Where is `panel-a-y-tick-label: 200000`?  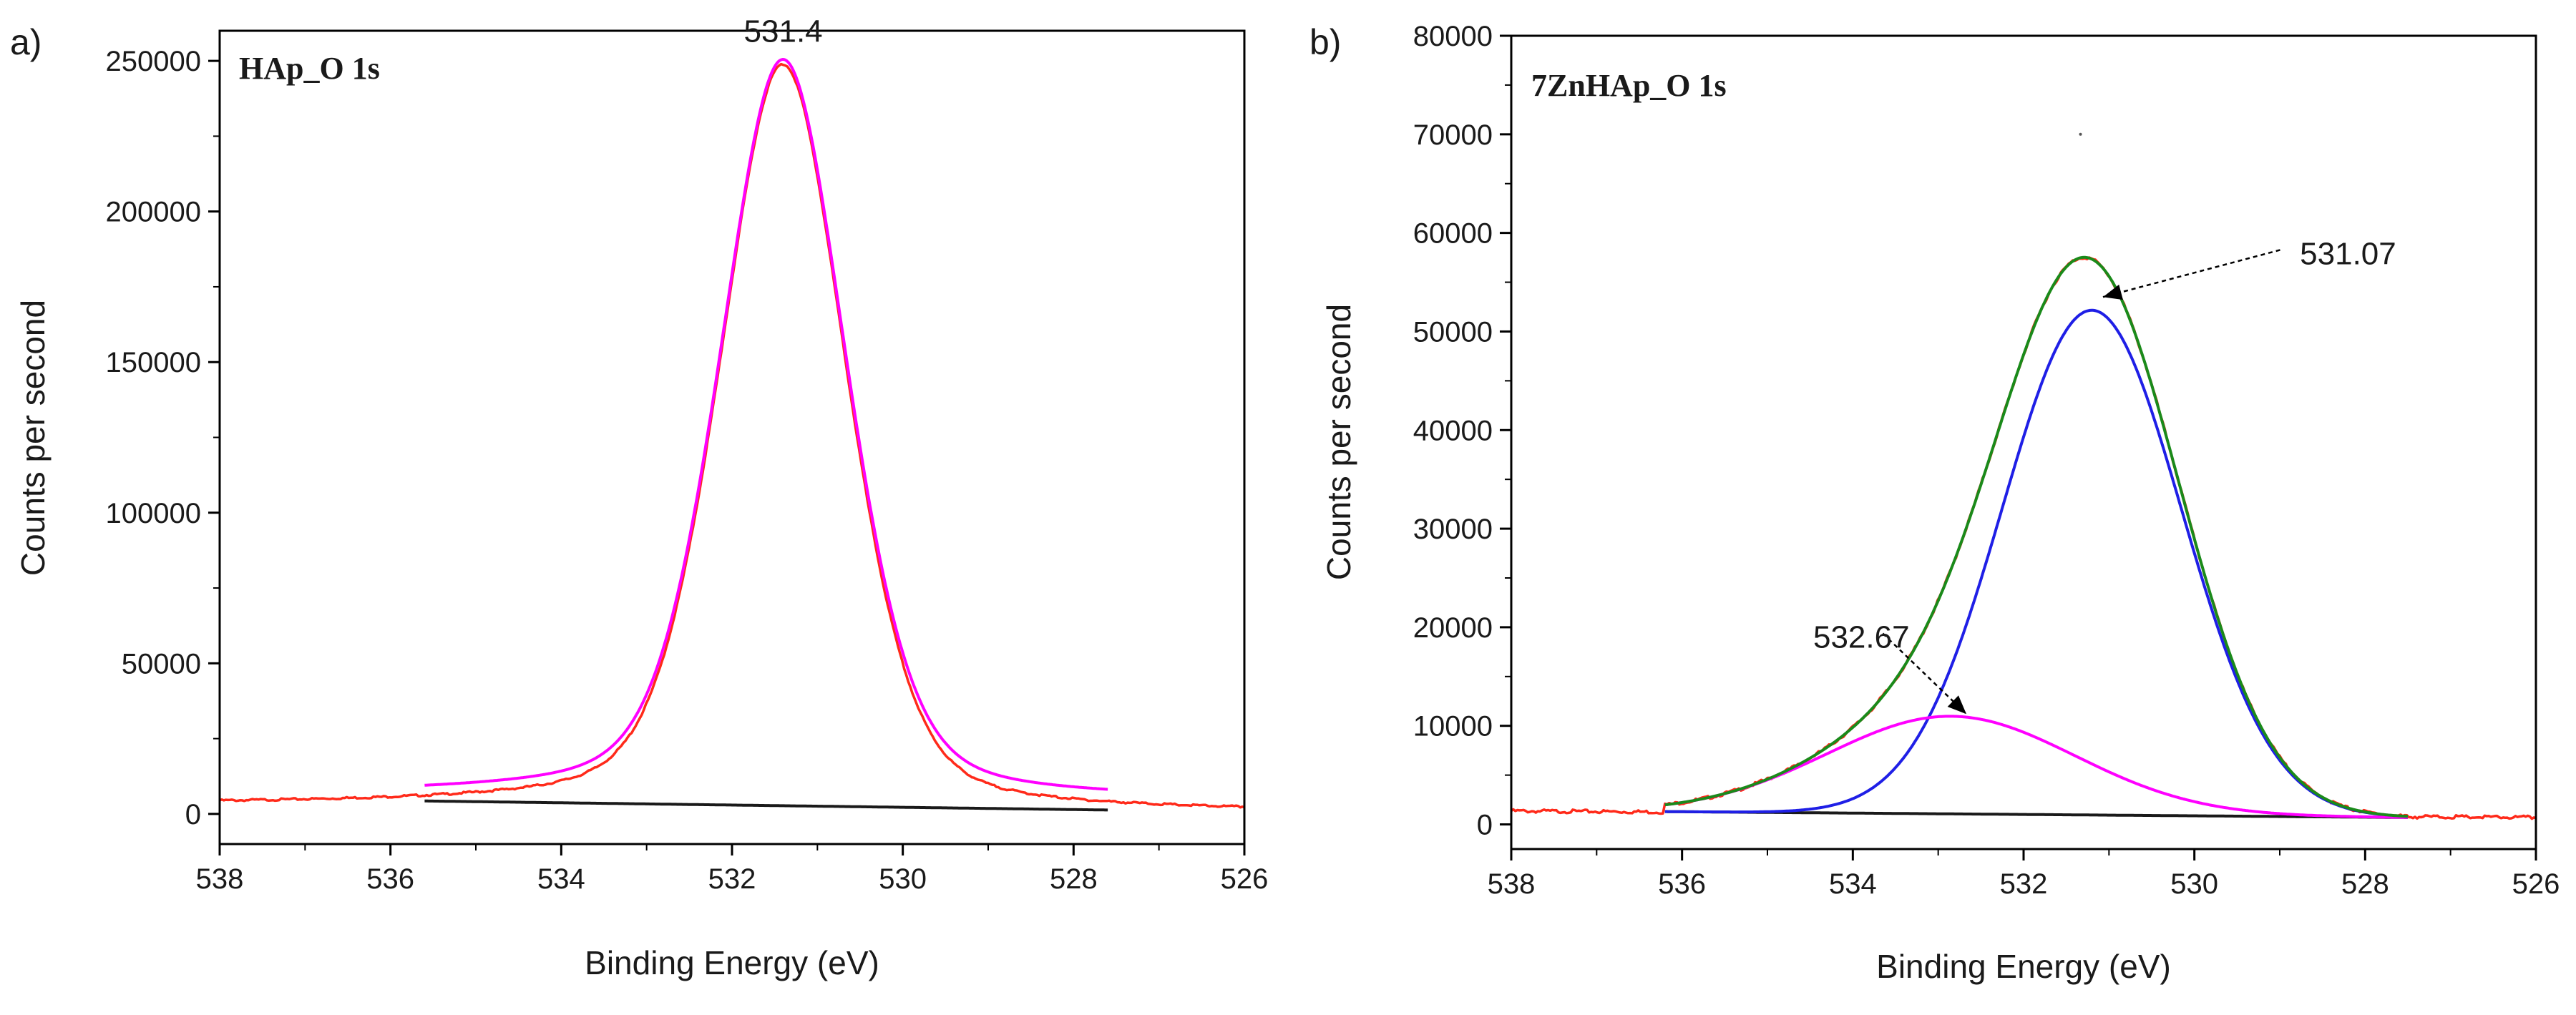
panel-a-y-tick-label: 200000 is located at coordinates (153, 212).